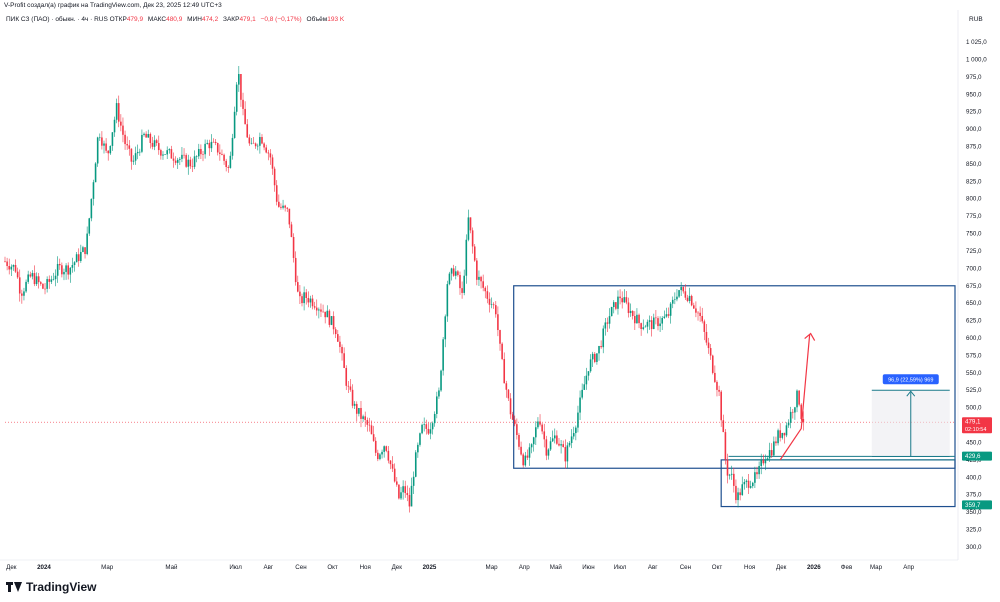 The image size is (1000, 602). I want to click on open-label: ОТКР, so click(118, 19).